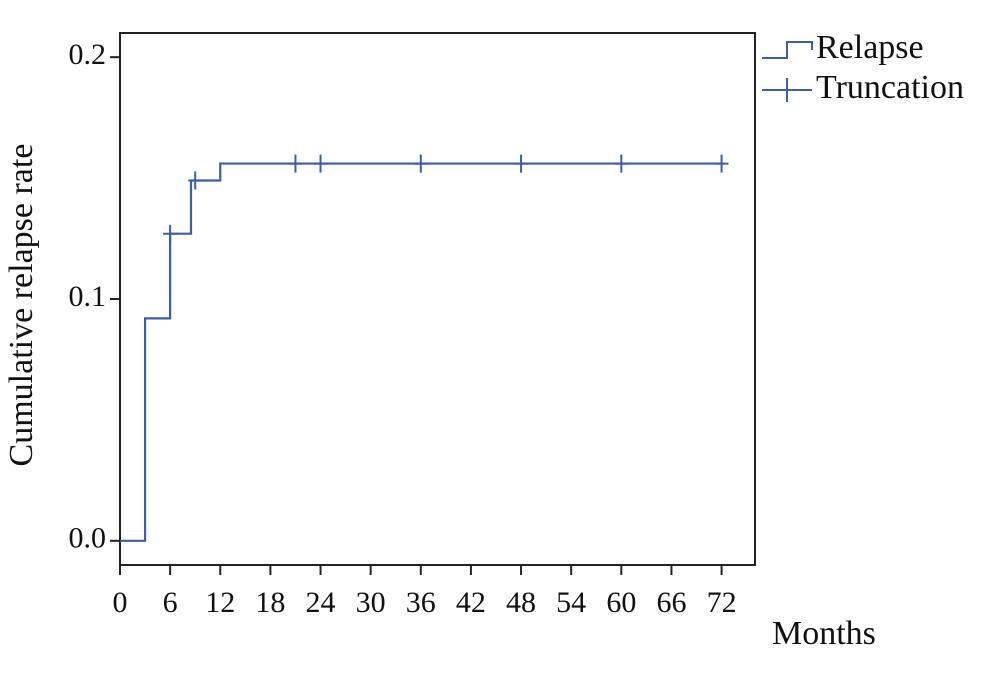 Image resolution: width=1000 pixels, height=677 pixels. What do you see at coordinates (220, 602) in the screenshot?
I see `x-tick-label: 12` at bounding box center [220, 602].